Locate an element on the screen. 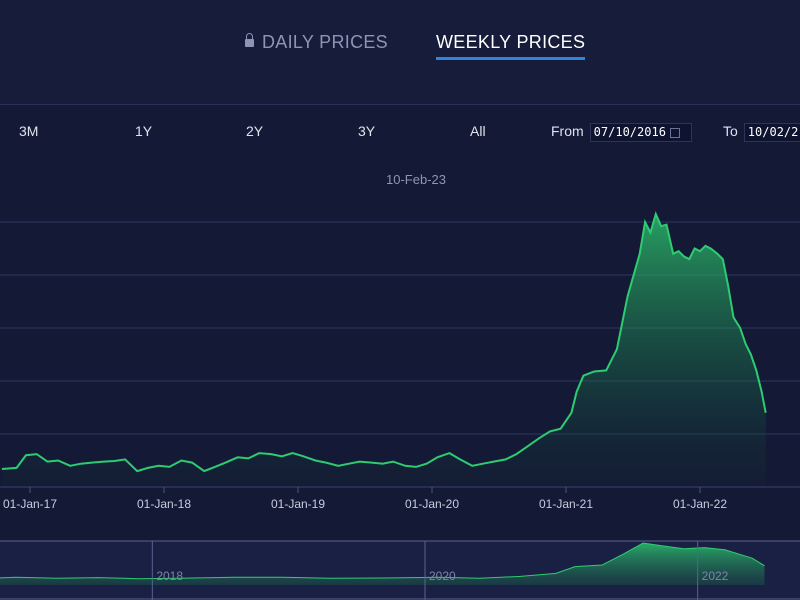 This screenshot has height=600, width=800. range-1y-button: 1Y is located at coordinates (144, 131).